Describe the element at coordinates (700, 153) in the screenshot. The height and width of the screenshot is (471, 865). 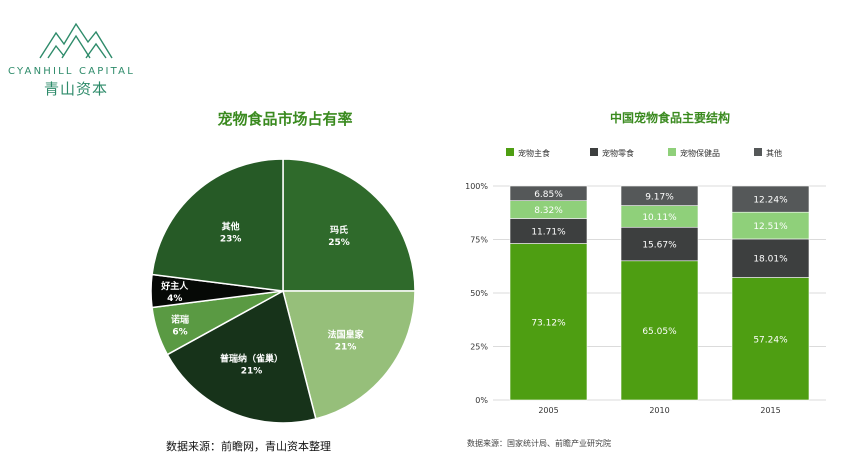
I see `legend-label: 宠物保健品` at that location.